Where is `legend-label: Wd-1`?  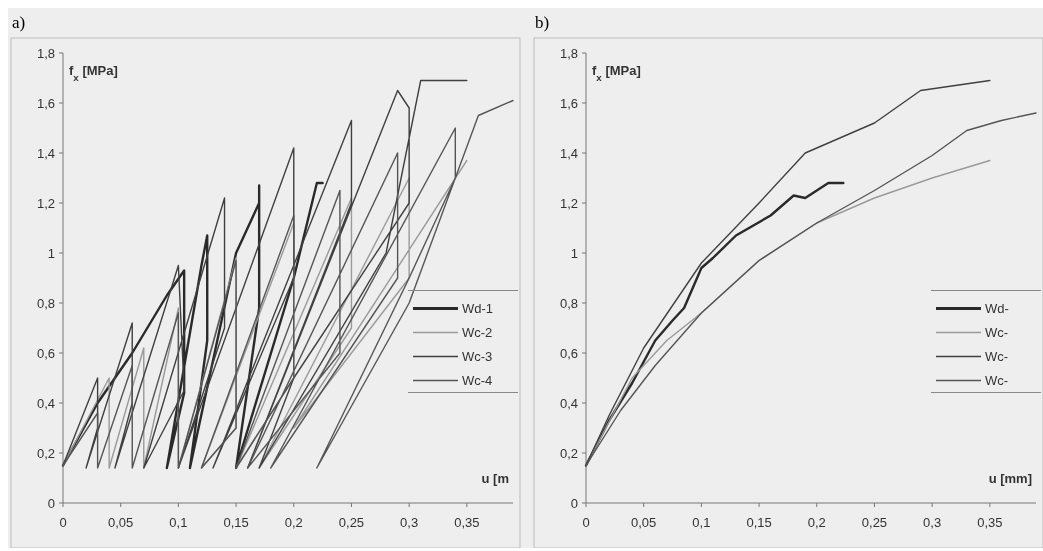 legend-label: Wd-1 is located at coordinates (478, 309).